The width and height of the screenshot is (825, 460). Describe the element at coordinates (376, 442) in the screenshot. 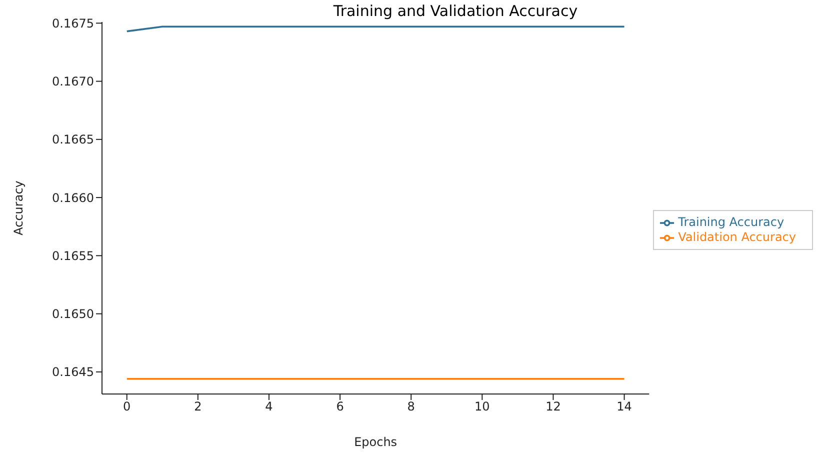

I see `x-axis-title: Epochs` at that location.